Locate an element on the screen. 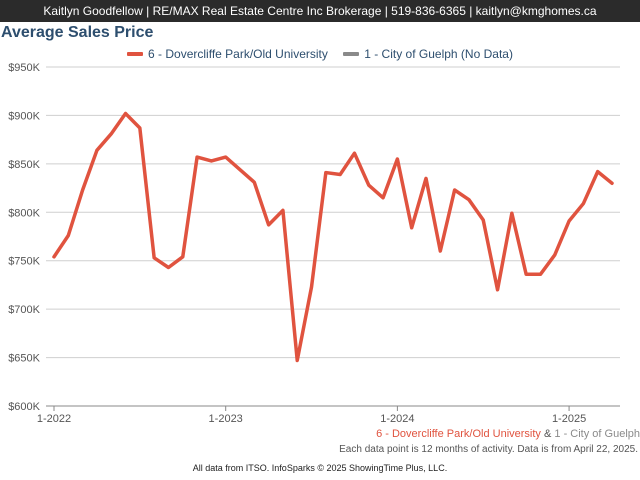 This screenshot has width=640, height=480. x-tick-label: 1-2024 is located at coordinates (397, 419).